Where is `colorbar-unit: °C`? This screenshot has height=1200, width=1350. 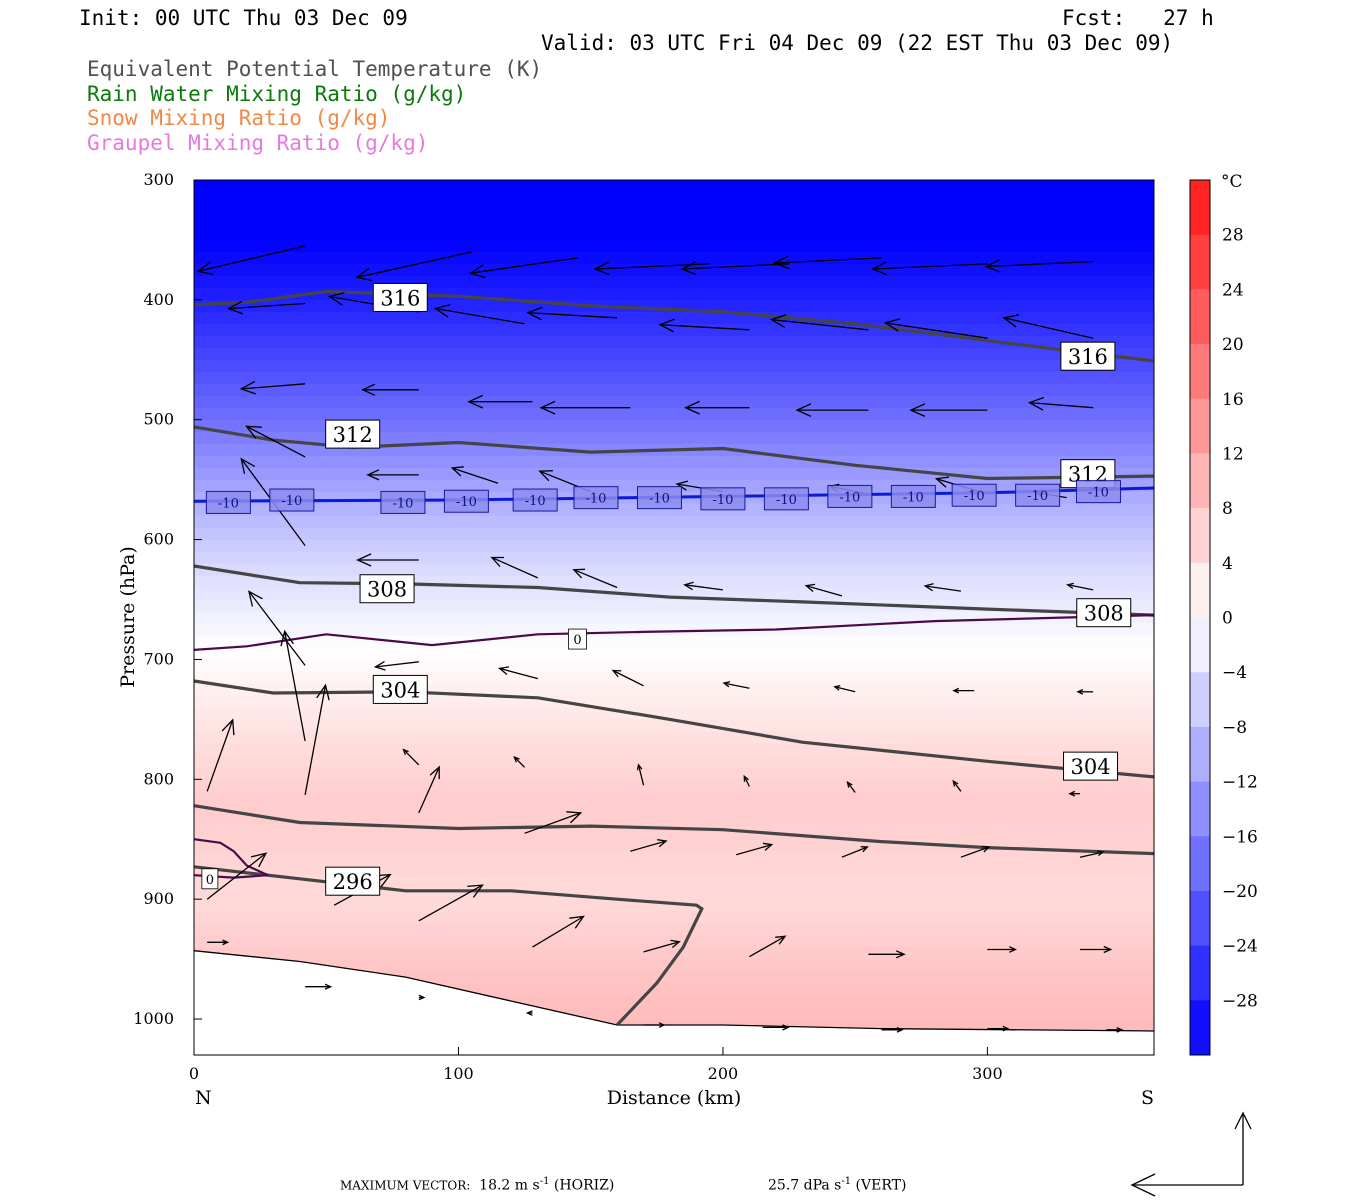 colorbar-unit: °C is located at coordinates (1232, 182).